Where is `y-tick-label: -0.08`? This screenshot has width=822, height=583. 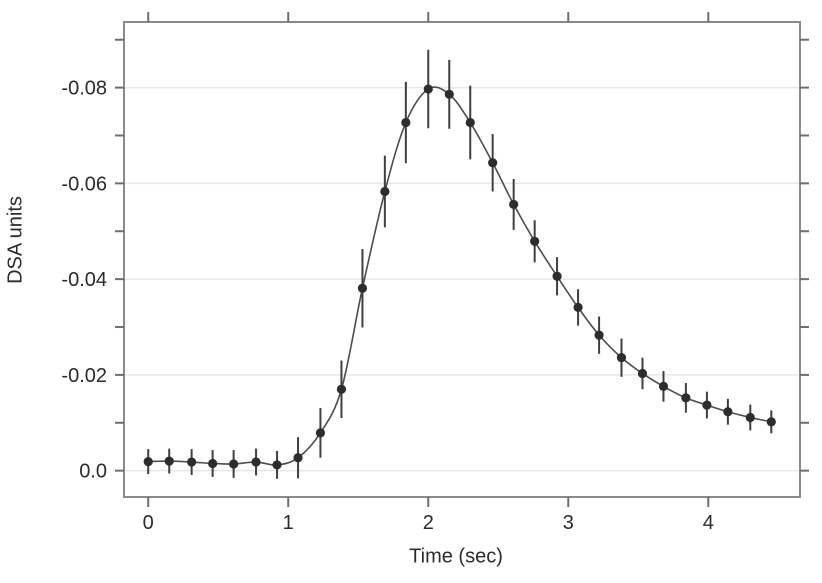 y-tick-label: -0.08 is located at coordinates (84, 89).